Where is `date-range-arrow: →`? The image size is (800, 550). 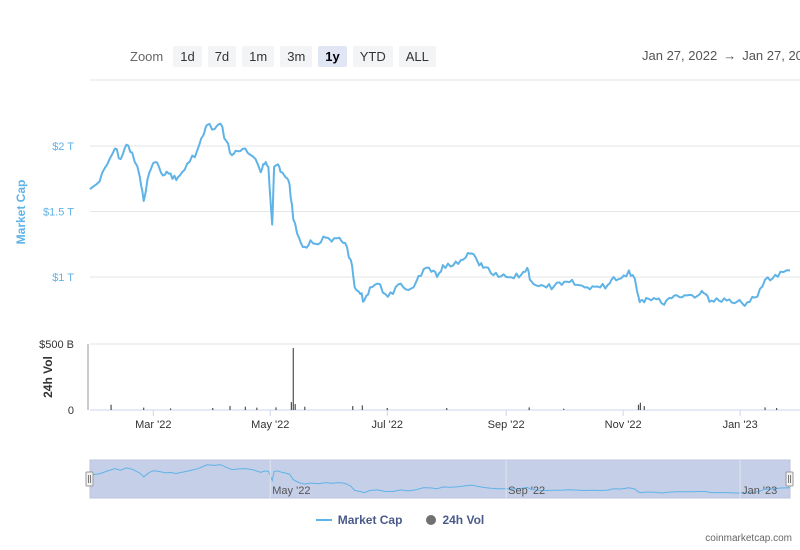 date-range-arrow: → is located at coordinates (730, 55).